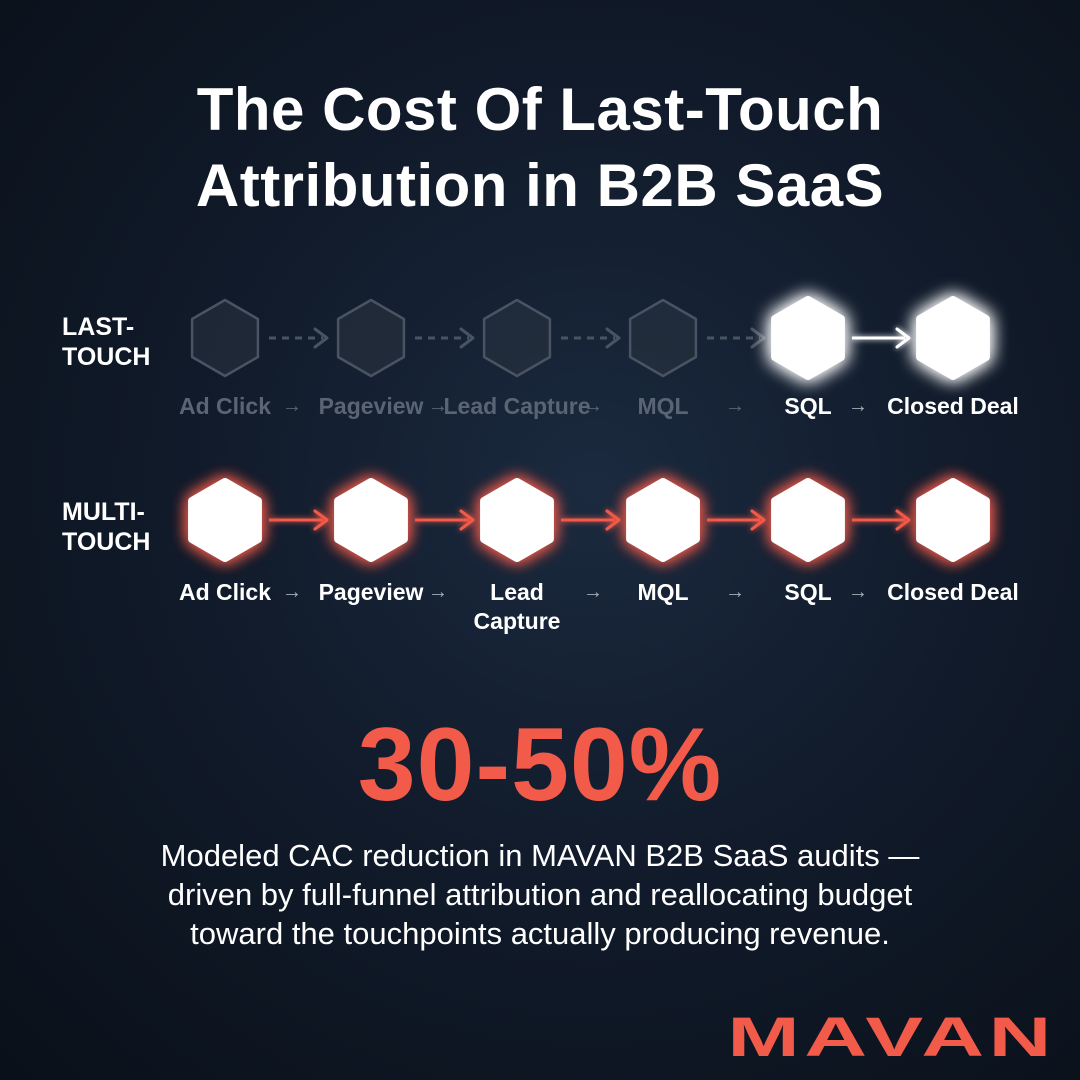  Describe the element at coordinates (540, 185) in the screenshot. I see `title-line-2: Attribution in B2B SaaS` at that location.